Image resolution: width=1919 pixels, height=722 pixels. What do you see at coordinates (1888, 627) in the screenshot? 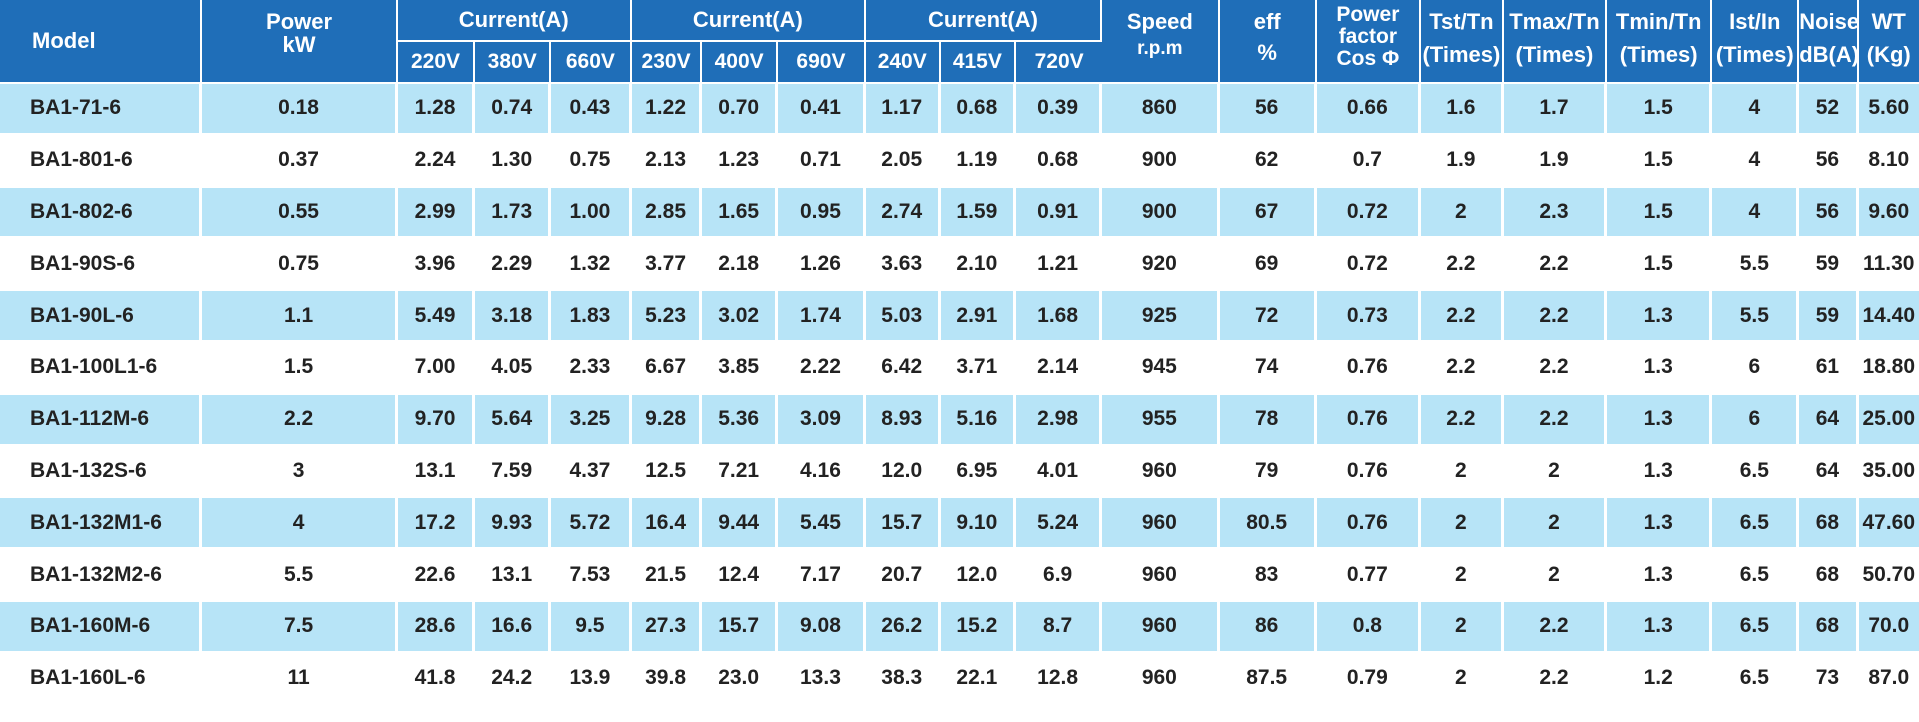
I see `table-cell: 70.0` at bounding box center [1888, 627].